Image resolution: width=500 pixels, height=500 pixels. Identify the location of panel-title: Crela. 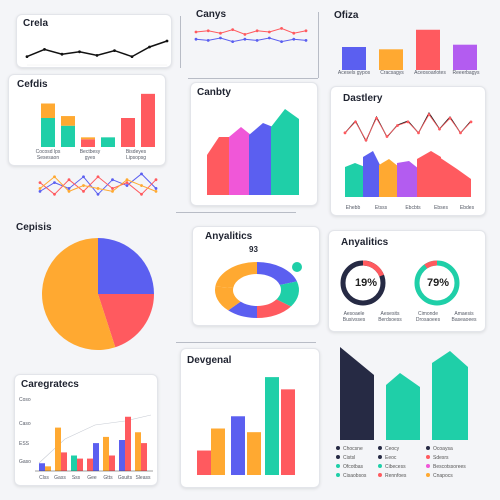
(36, 23).